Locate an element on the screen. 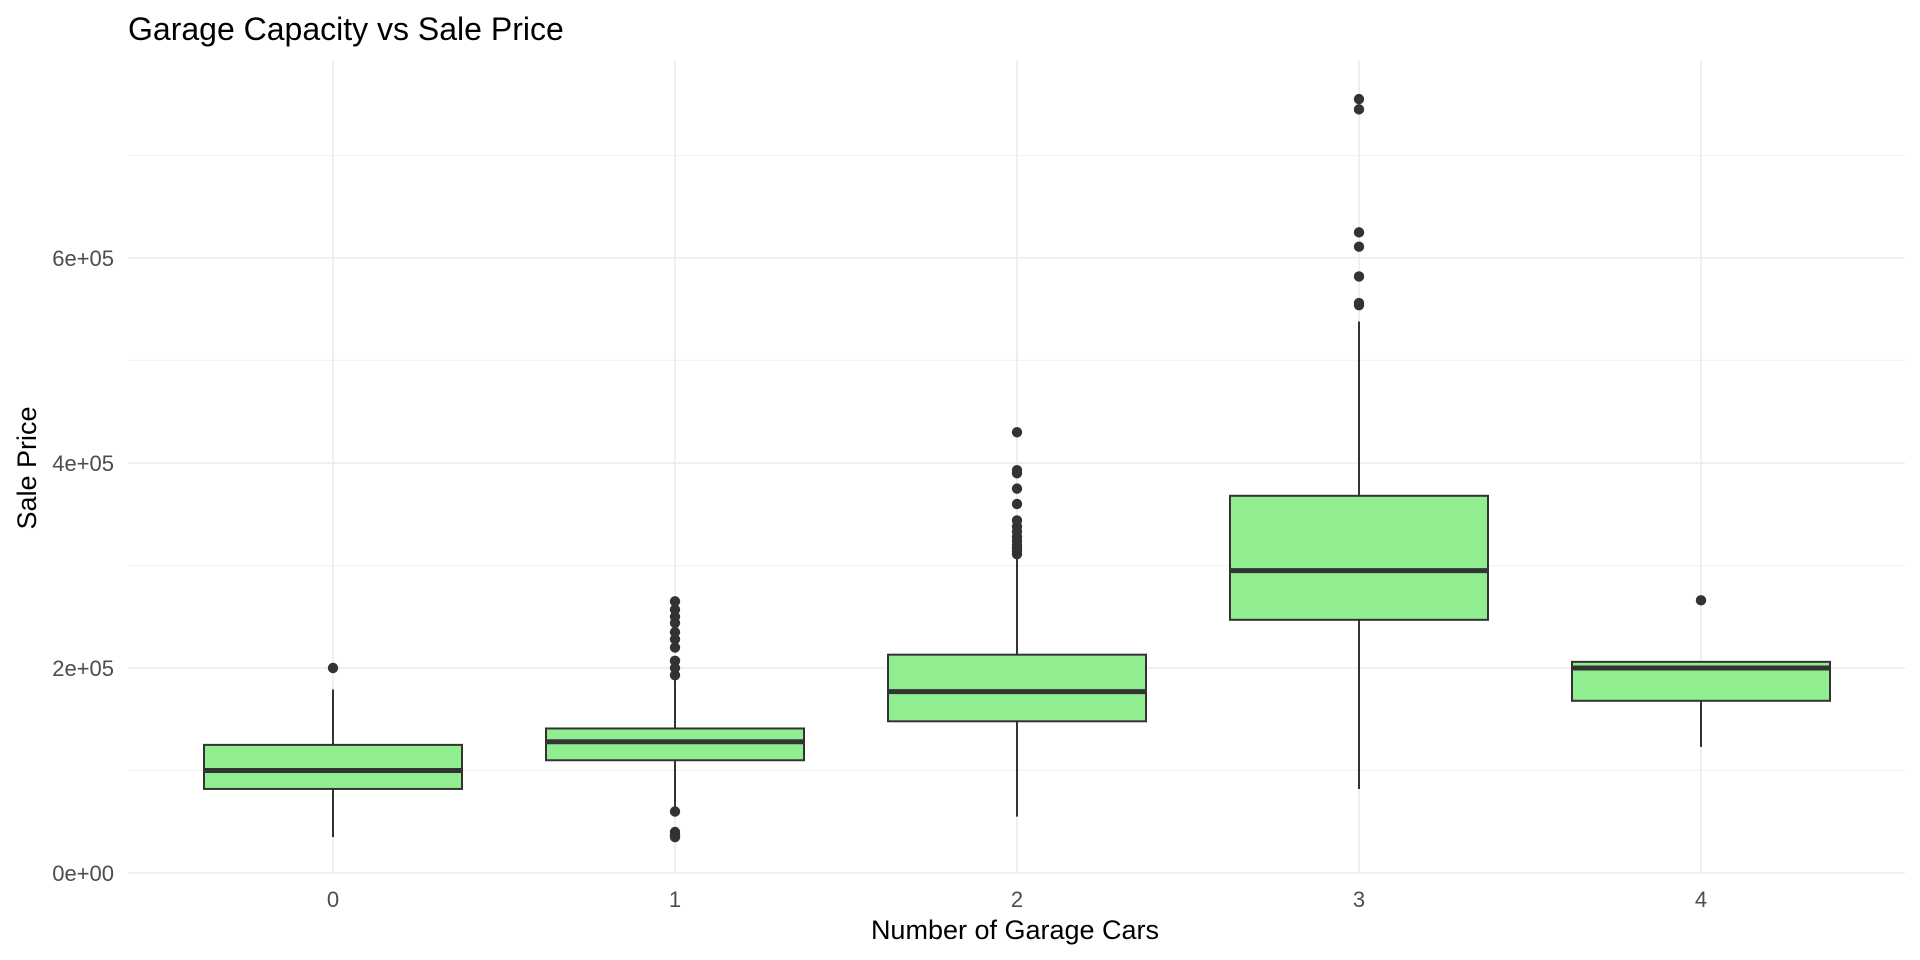 The width and height of the screenshot is (1920, 960). y-tick-label: 6e+05 is located at coordinates (83, 258).